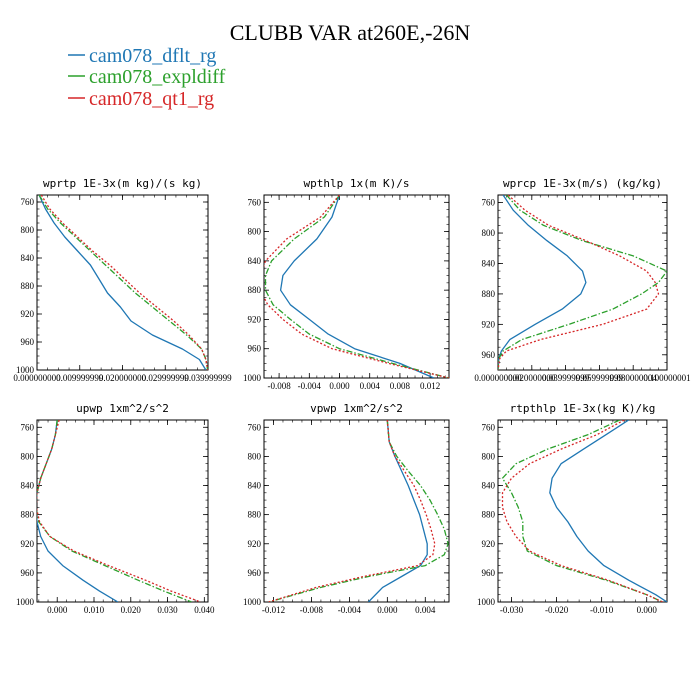 The height and width of the screenshot is (700, 700). I want to click on x-tick-label: 0.012, so click(430, 386).